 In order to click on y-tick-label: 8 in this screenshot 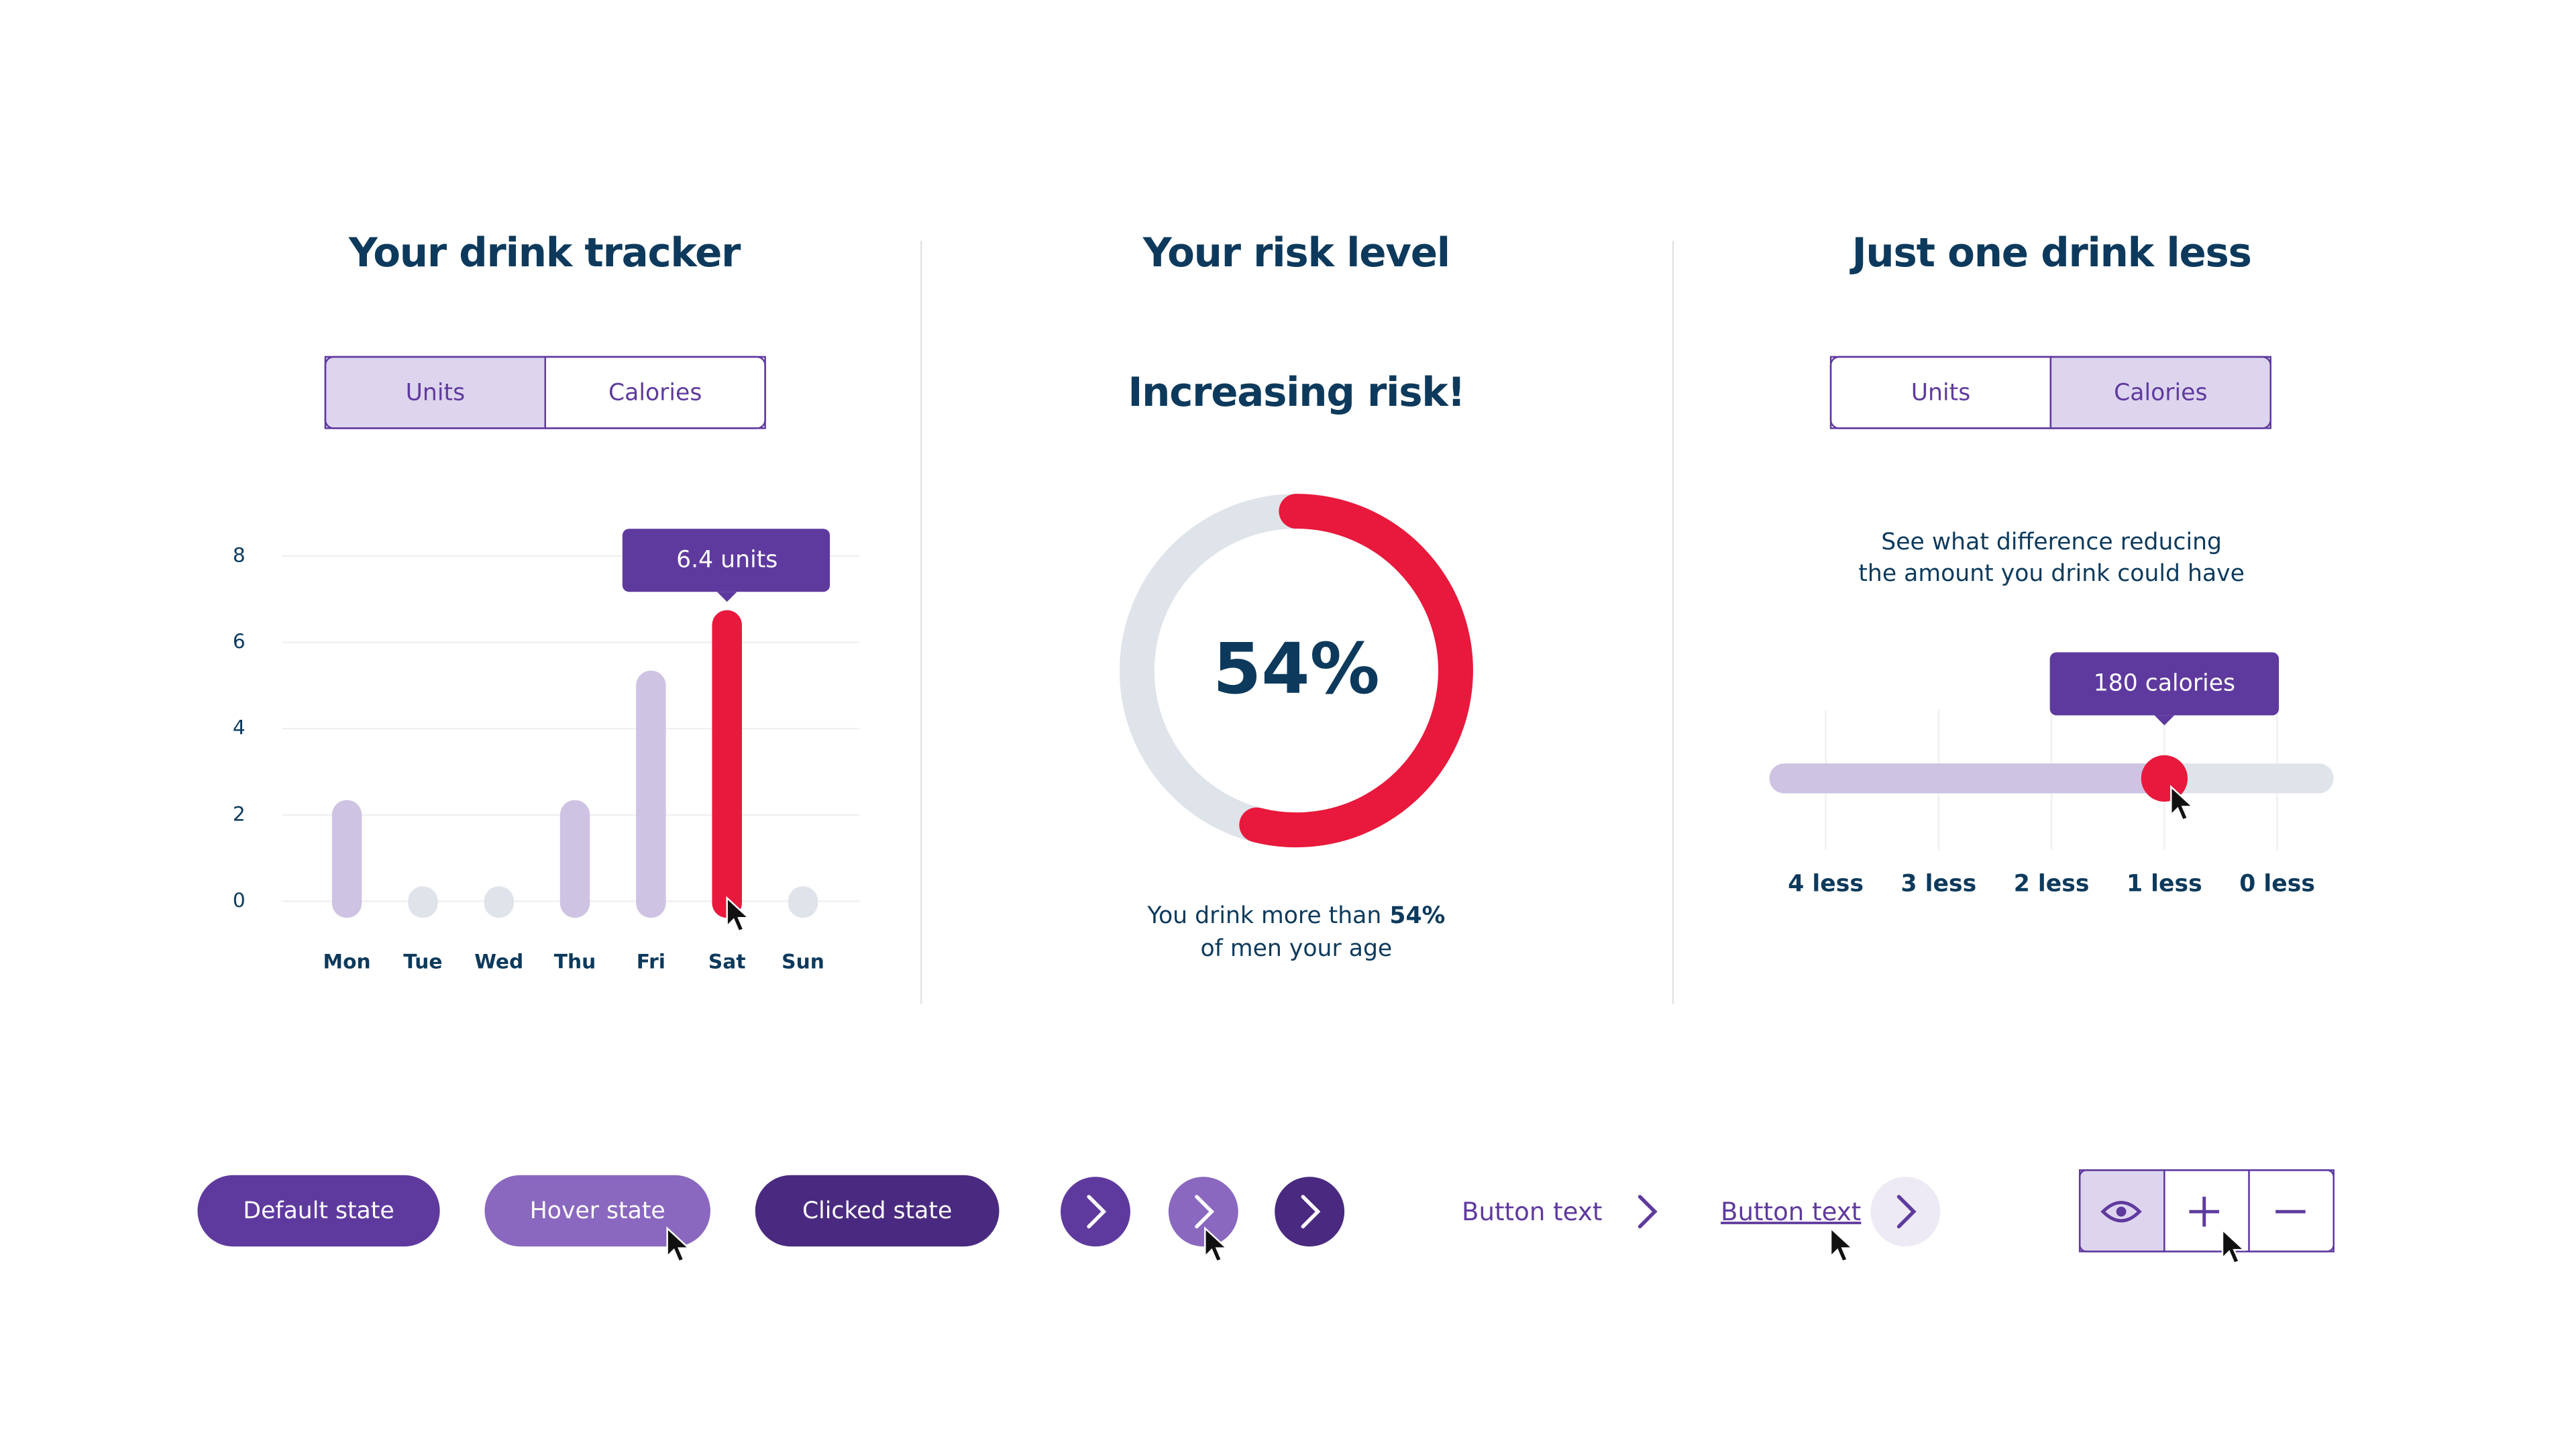, I will do `click(239, 555)`.